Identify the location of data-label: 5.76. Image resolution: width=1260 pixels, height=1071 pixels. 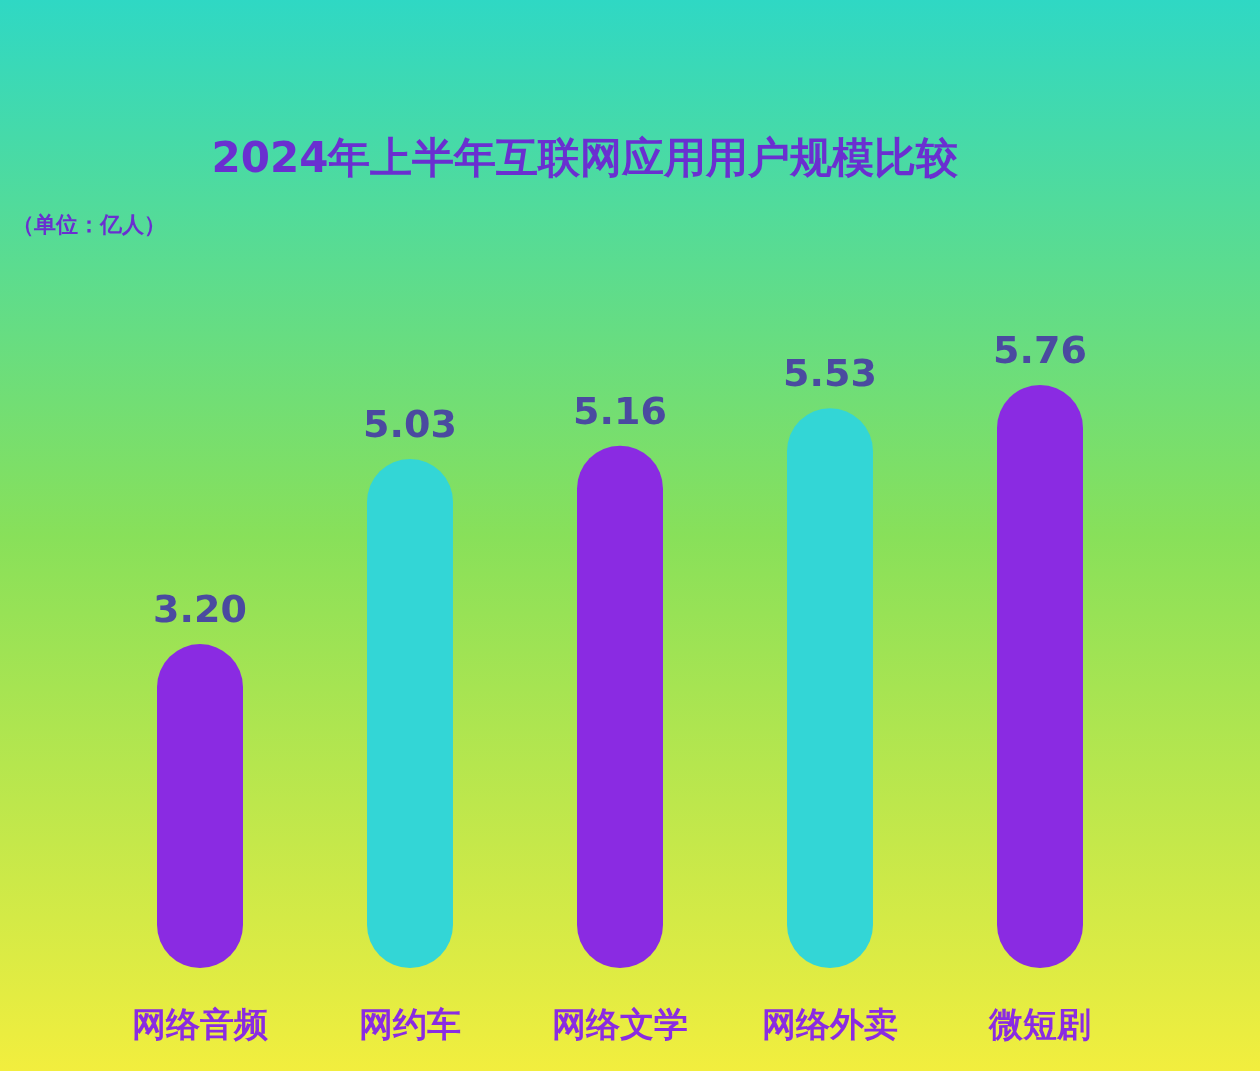
(1040, 350).